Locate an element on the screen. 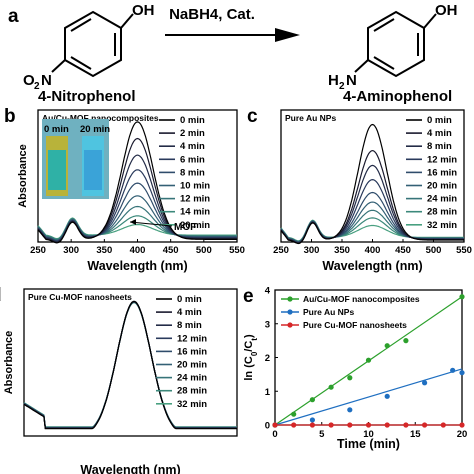  nitrophenol-structure is located at coordinates (92, 44).